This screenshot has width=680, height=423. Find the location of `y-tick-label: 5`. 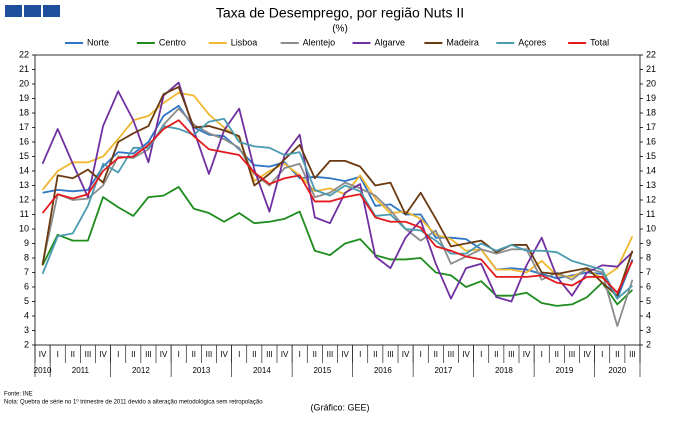

y-tick-label: 5 is located at coordinates (26, 301).